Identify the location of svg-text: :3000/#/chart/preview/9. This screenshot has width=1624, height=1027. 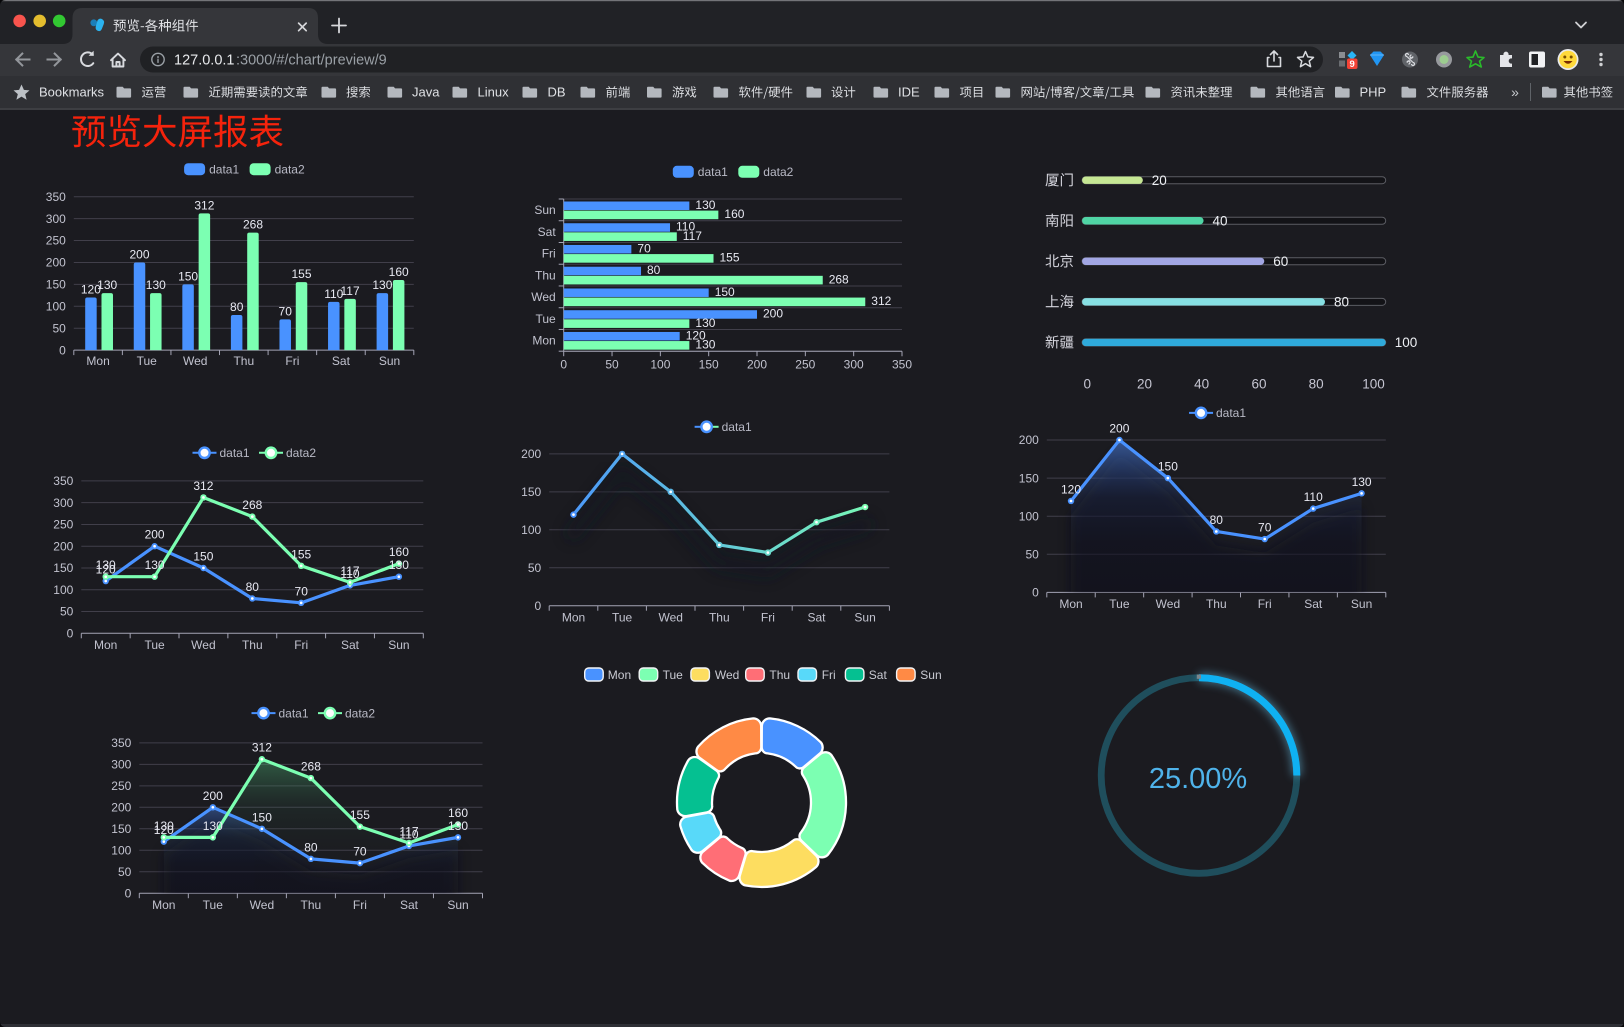
(311, 60).